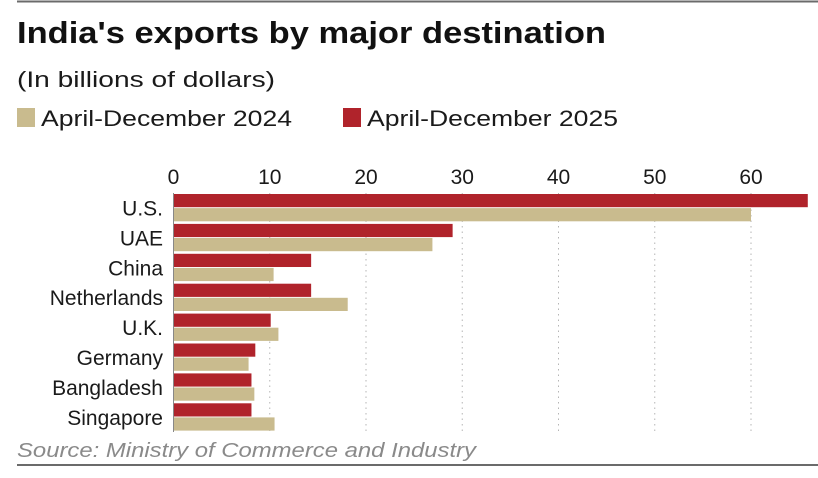  I want to click on x-tick-label: 40, so click(558, 177).